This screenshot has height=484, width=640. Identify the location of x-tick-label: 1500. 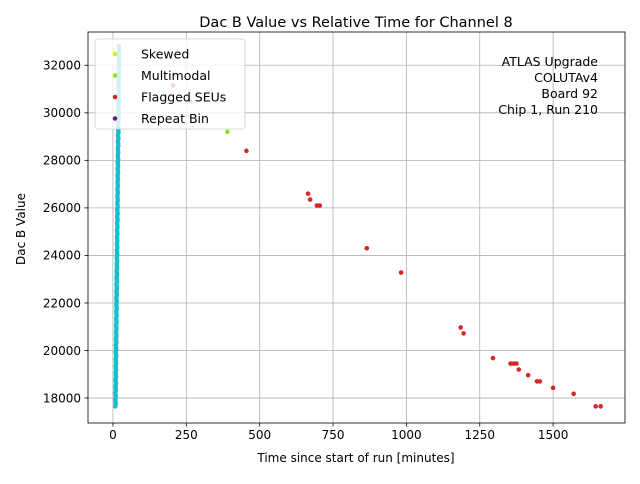
(553, 435).